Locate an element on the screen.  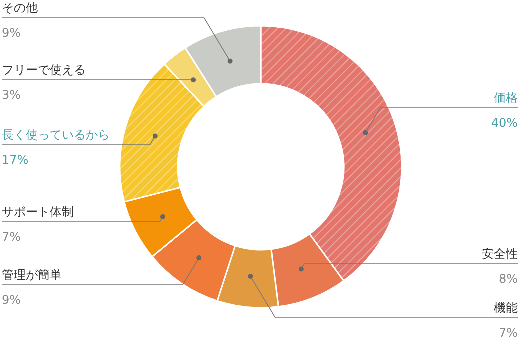
slice-label: 安全性 is located at coordinates (500, 254).